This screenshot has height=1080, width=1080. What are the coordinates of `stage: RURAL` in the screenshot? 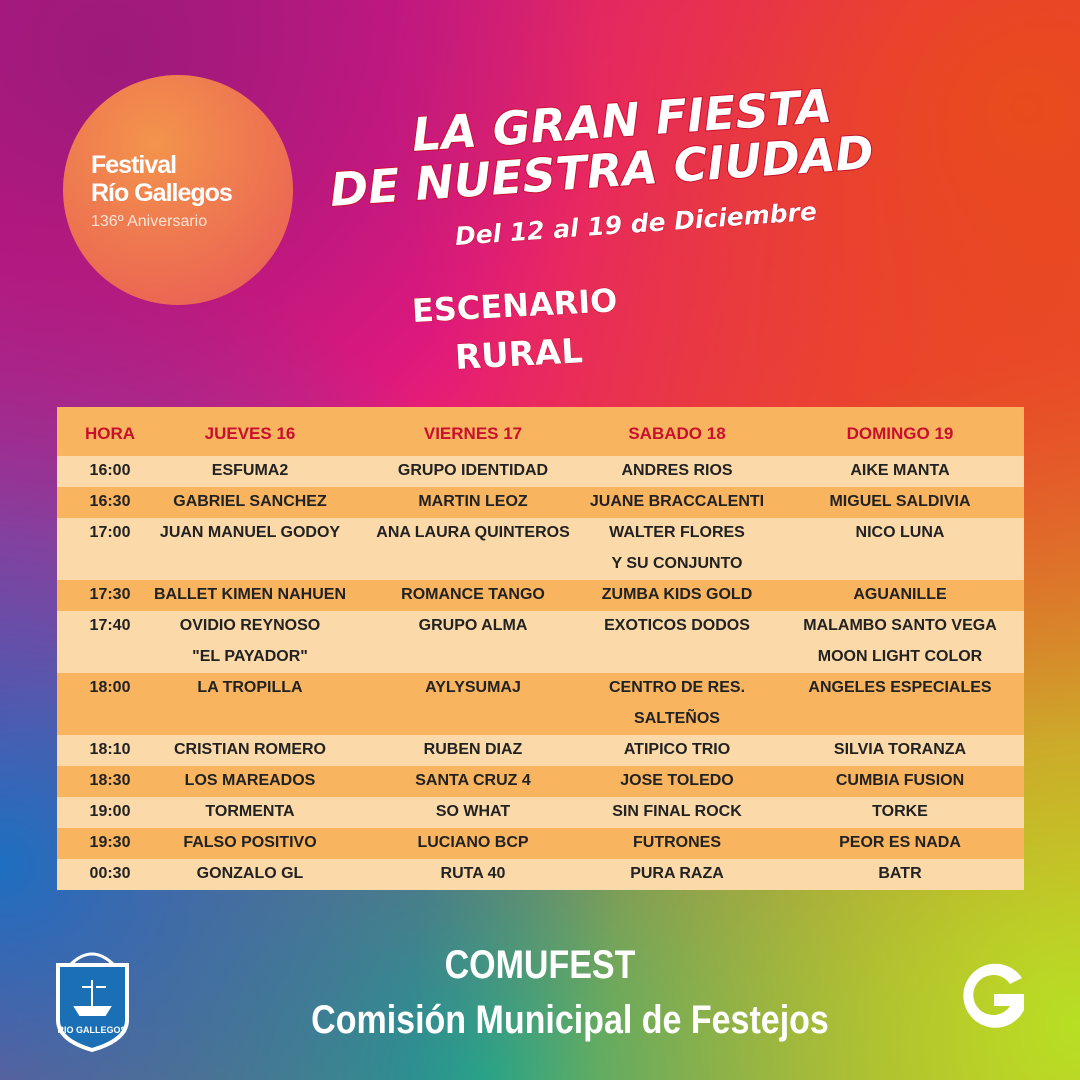 It's located at (518, 355).